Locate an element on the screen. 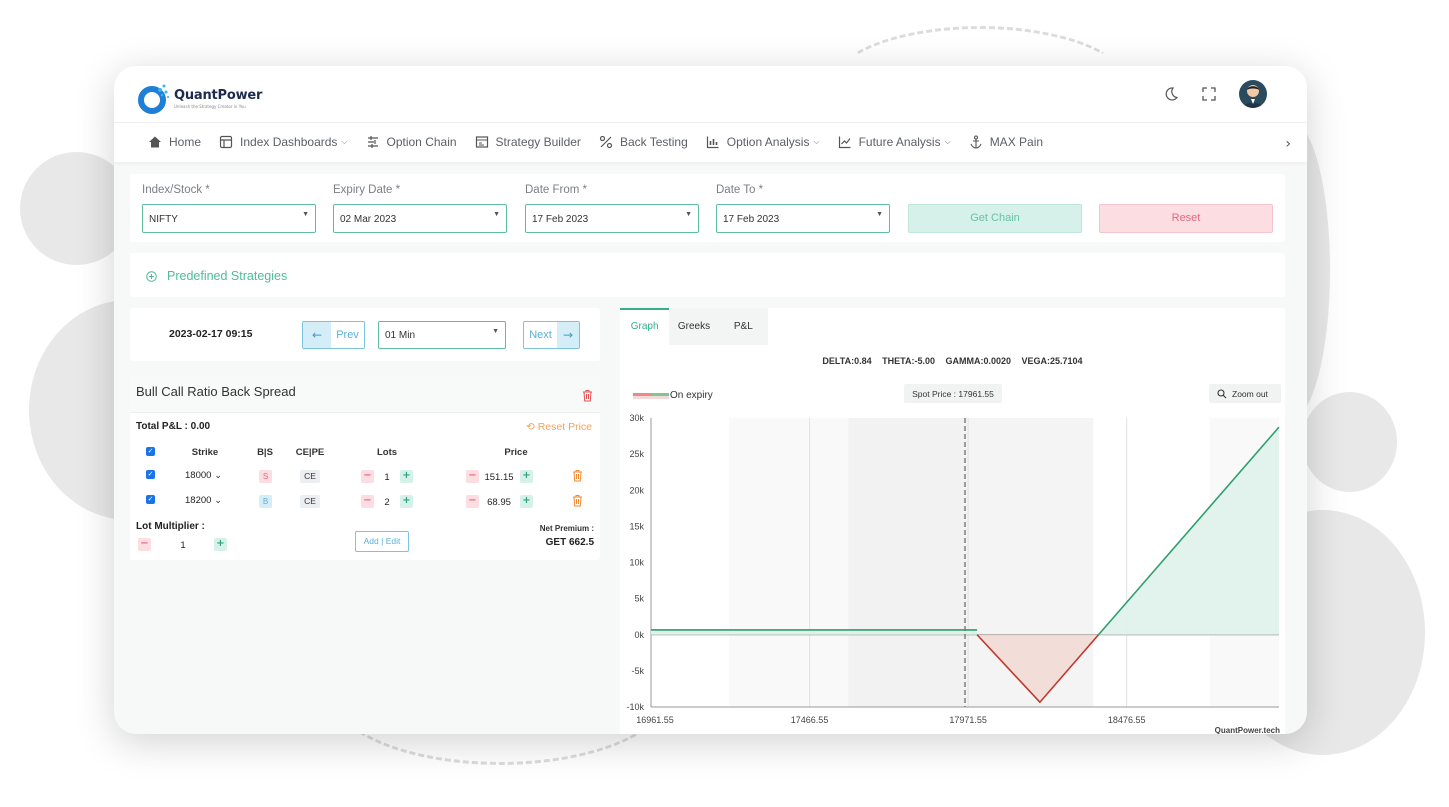 This screenshot has width=1449, height=807. total-pl: Total P&L : 0.00 is located at coordinates (173, 426).